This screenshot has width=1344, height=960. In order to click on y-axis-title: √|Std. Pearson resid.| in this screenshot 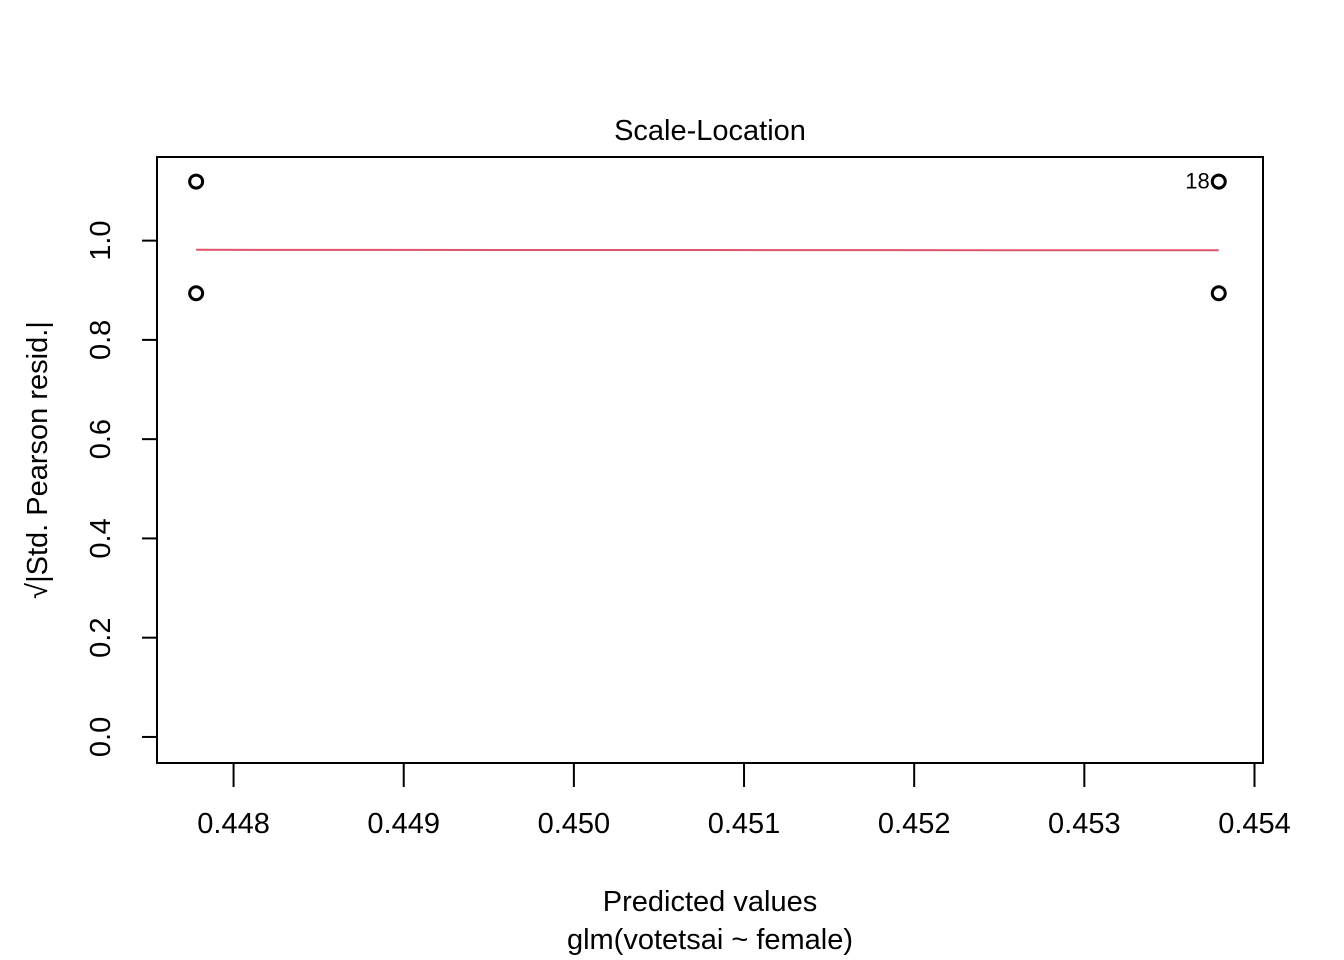, I will do `click(38, 460)`.